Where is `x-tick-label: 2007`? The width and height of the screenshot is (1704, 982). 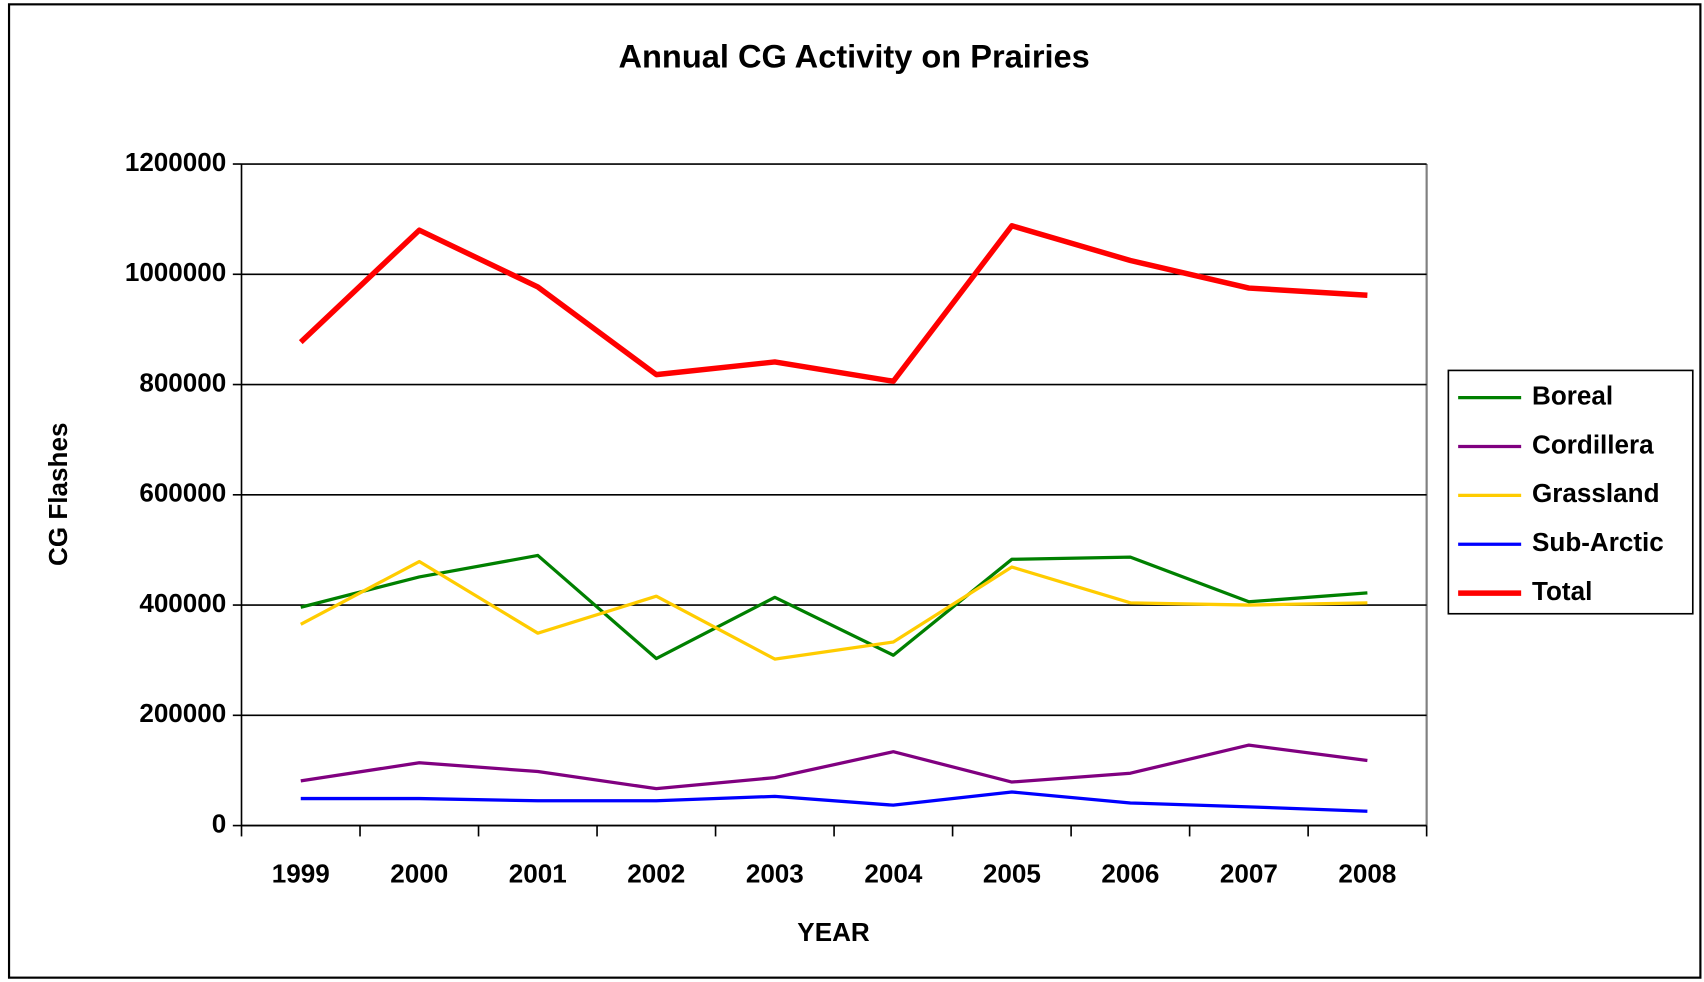
x-tick-label: 2007 is located at coordinates (1249, 873).